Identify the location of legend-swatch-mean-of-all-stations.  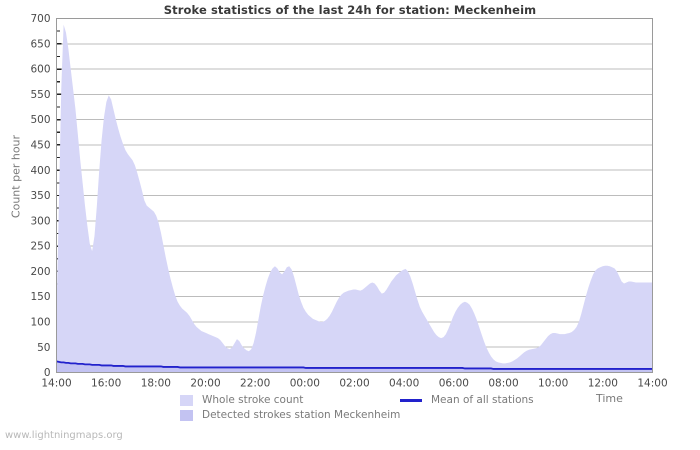
(411, 400).